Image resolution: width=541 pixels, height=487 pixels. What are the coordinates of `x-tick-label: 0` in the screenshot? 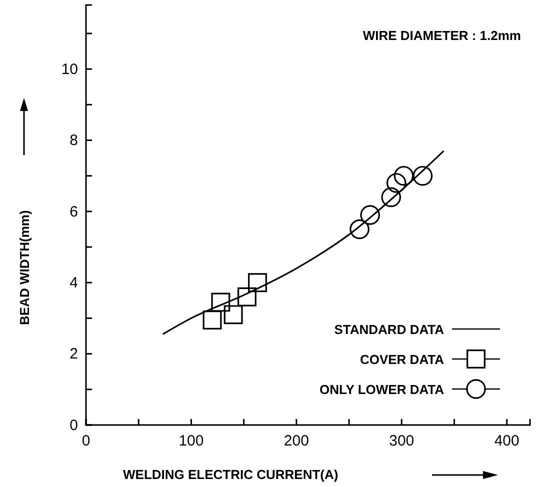 It's located at (86, 441).